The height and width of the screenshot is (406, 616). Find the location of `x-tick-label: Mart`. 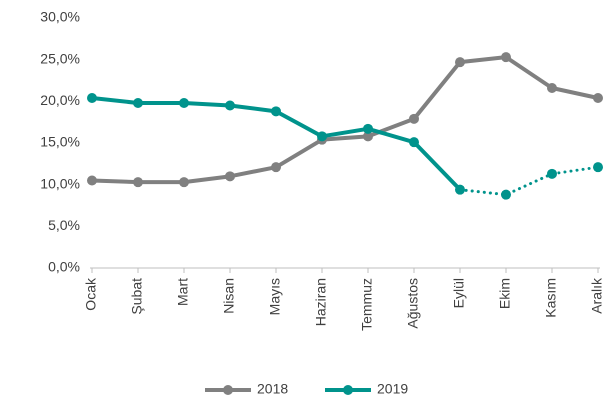

x-tick-label: Mart is located at coordinates (183, 292).